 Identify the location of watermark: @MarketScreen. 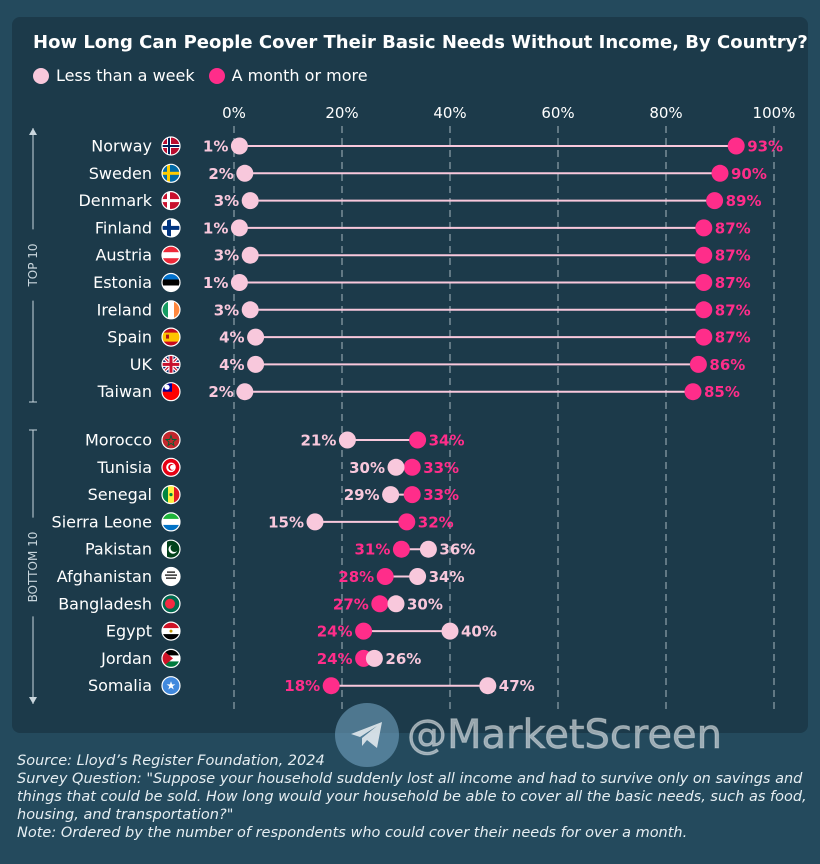
(529, 735).